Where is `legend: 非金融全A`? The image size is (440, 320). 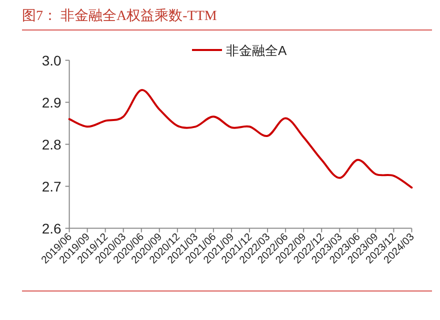
legend: 非金融全A is located at coordinates (239, 50).